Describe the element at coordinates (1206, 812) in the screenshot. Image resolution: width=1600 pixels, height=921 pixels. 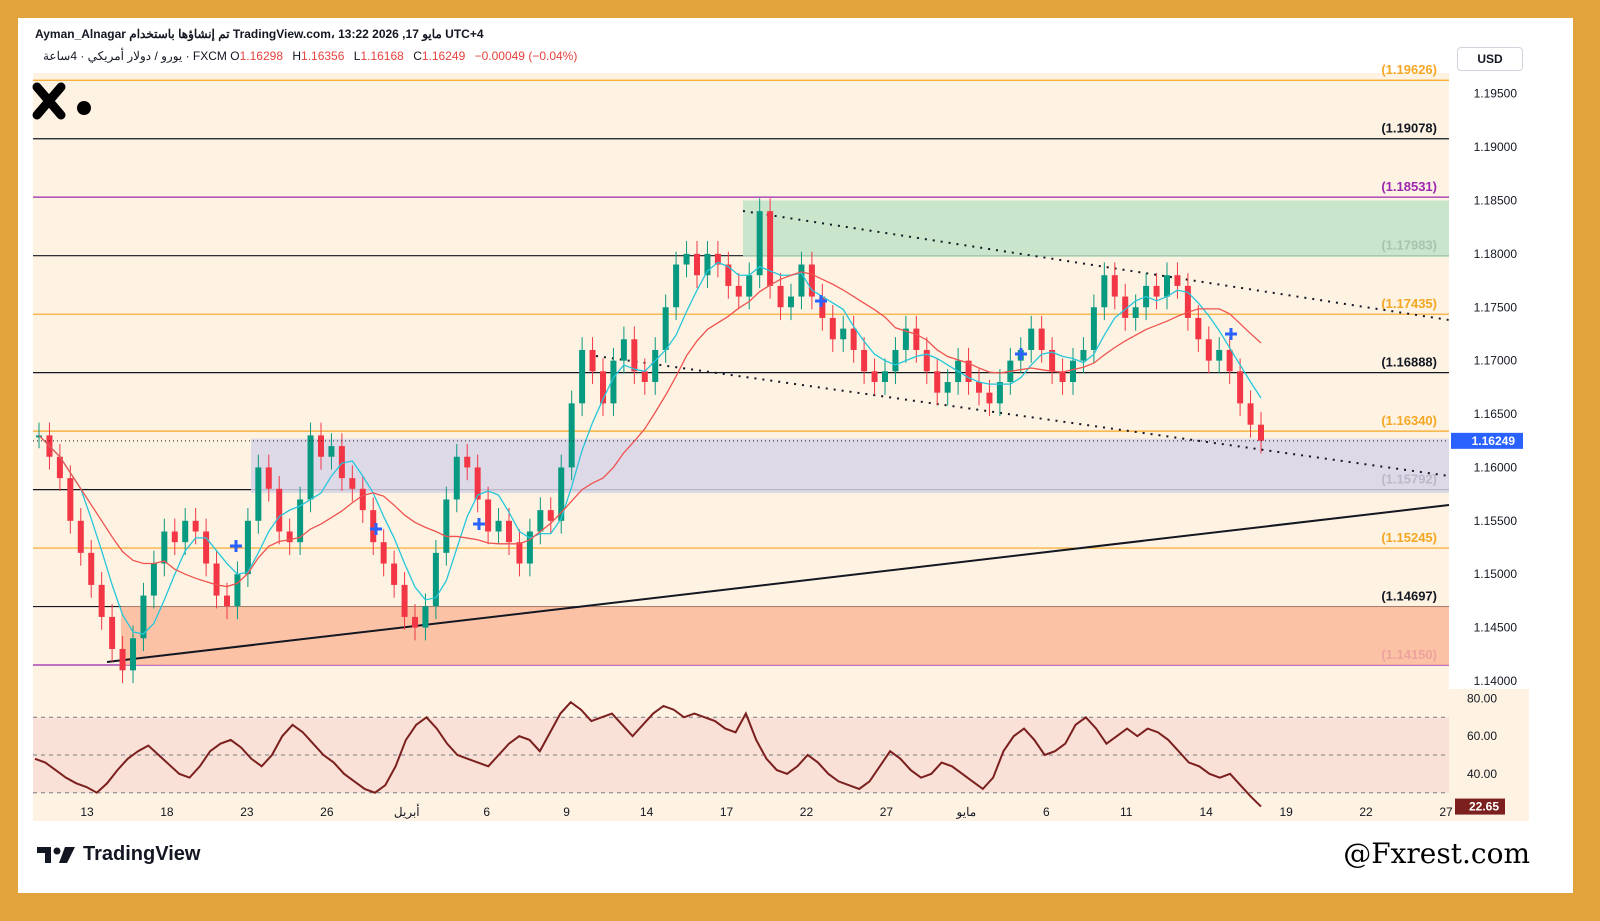
I see `x-tick-label: 14` at that location.